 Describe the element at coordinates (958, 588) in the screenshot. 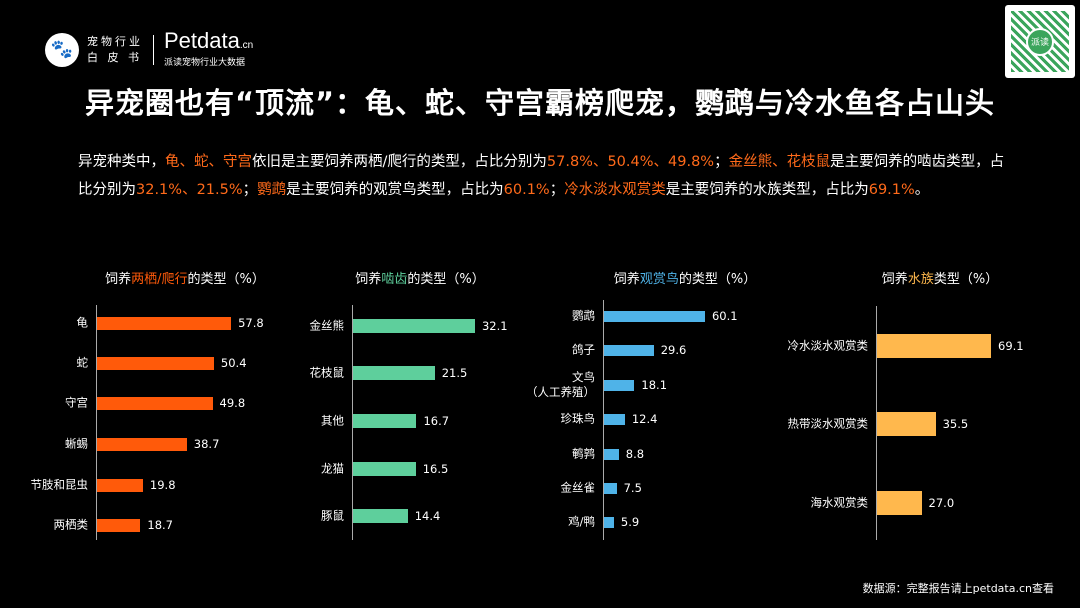

I see `source-note: 数据源：完整报告请上petdata.cn查看` at that location.